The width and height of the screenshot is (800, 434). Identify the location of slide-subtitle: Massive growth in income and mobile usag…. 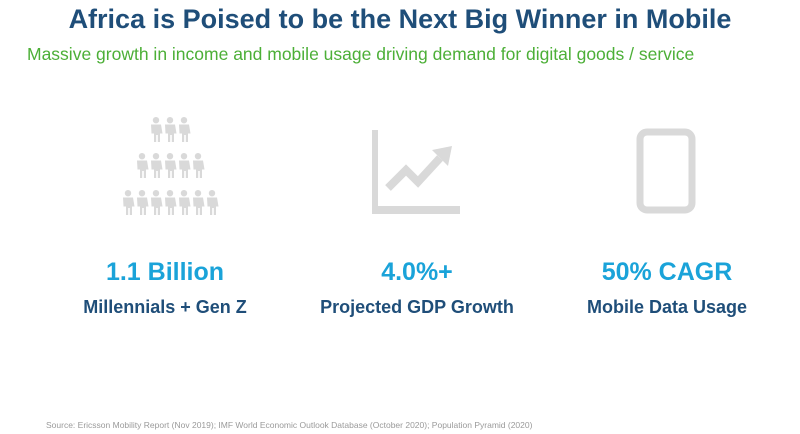
(361, 54).